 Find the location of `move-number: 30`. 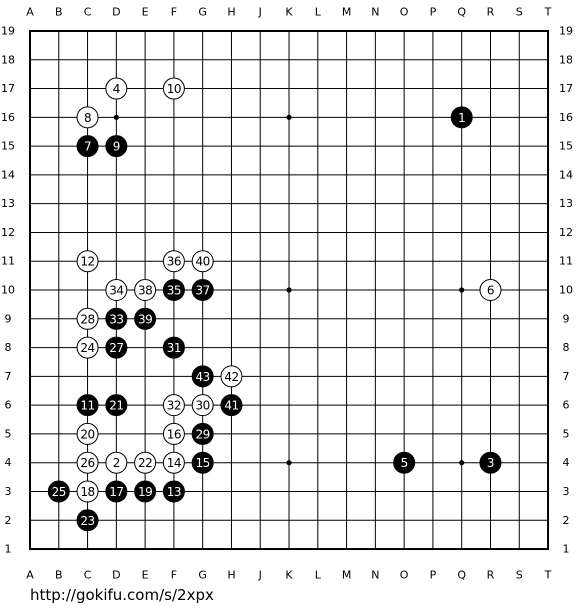

move-number: 30 is located at coordinates (203, 406).